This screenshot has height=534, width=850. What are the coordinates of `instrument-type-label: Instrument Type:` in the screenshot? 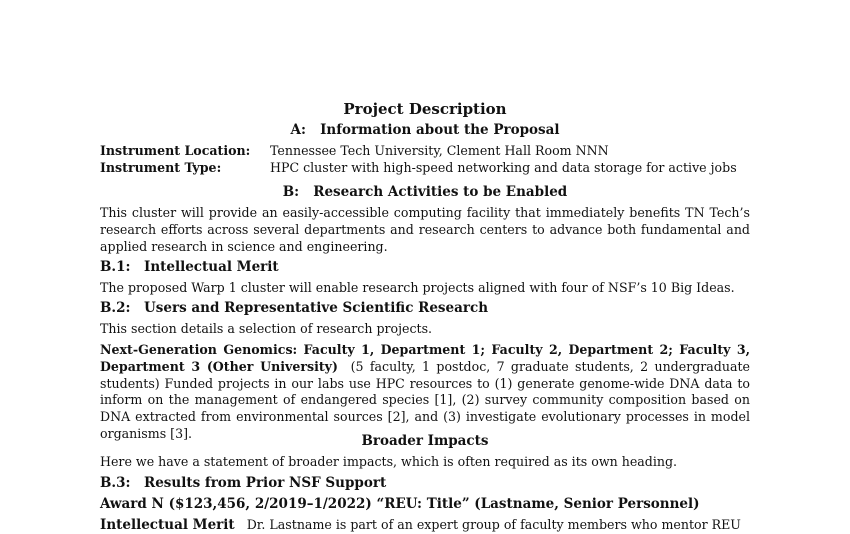 It's located at (161, 167).